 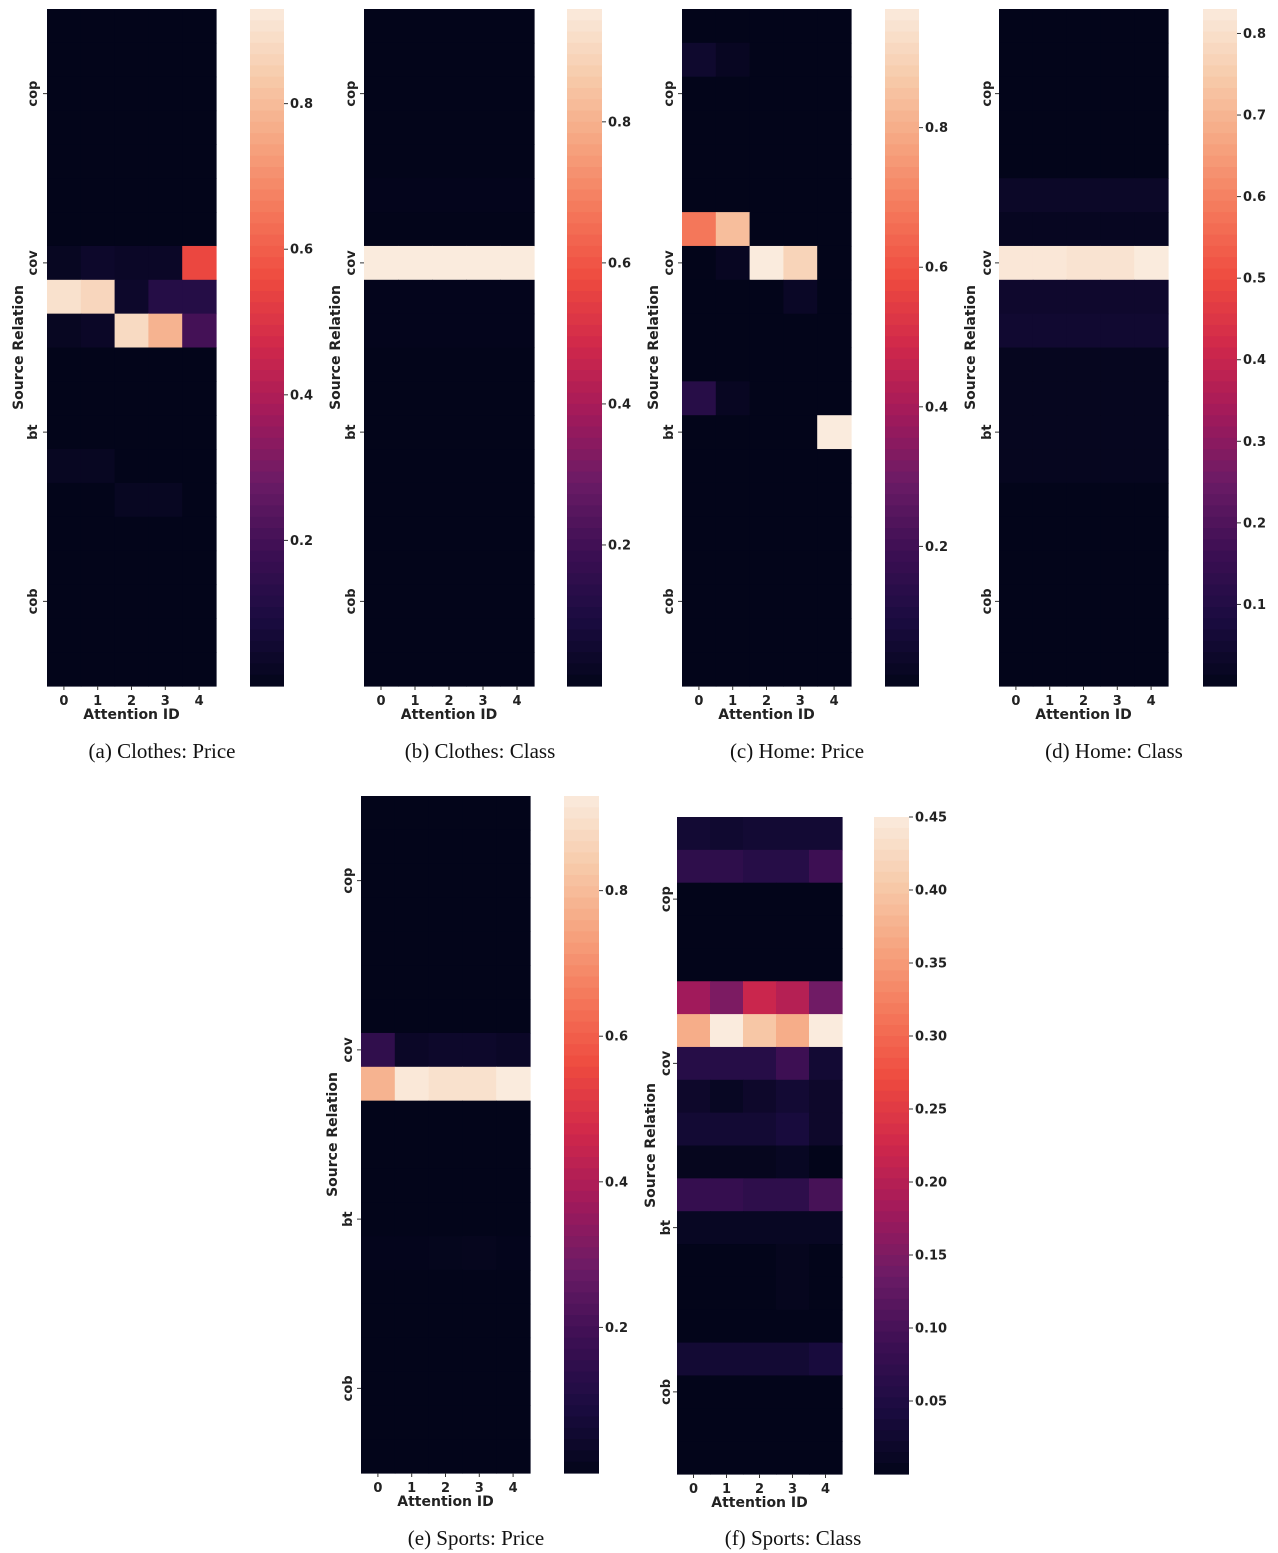 What do you see at coordinates (33, 263) in the screenshot?
I see `y-tick-label: cov` at bounding box center [33, 263].